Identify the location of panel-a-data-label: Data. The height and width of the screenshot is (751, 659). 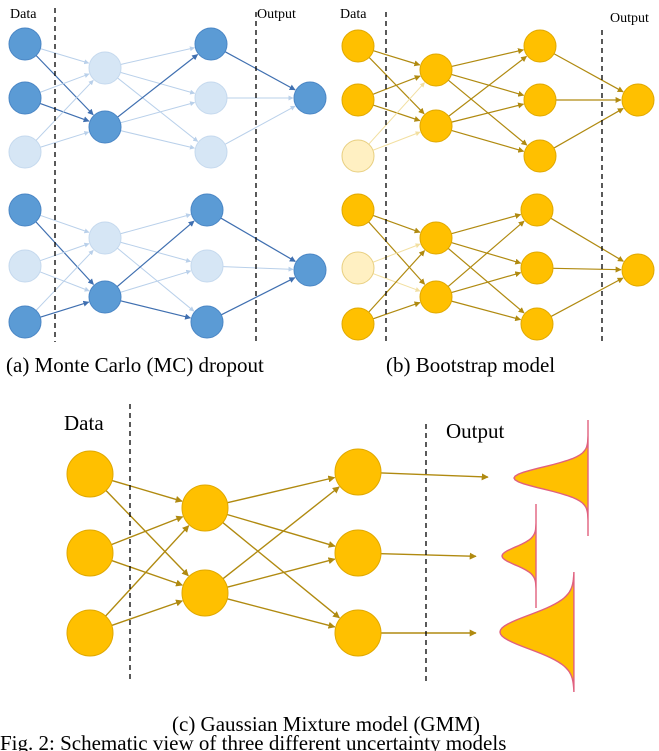
(23, 14).